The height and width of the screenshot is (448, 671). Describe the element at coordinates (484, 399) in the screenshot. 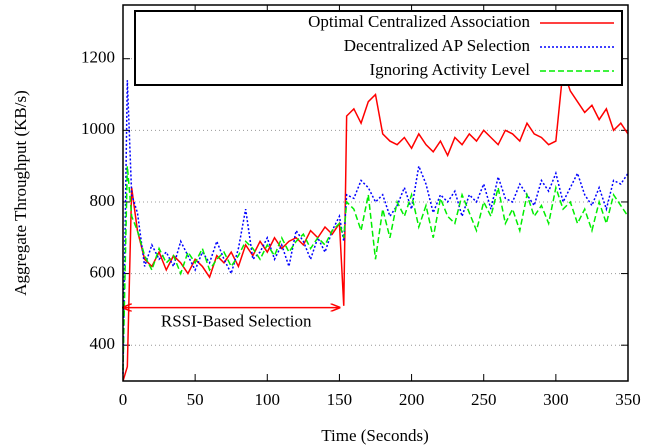

I see `x-tick-label: 250` at that location.